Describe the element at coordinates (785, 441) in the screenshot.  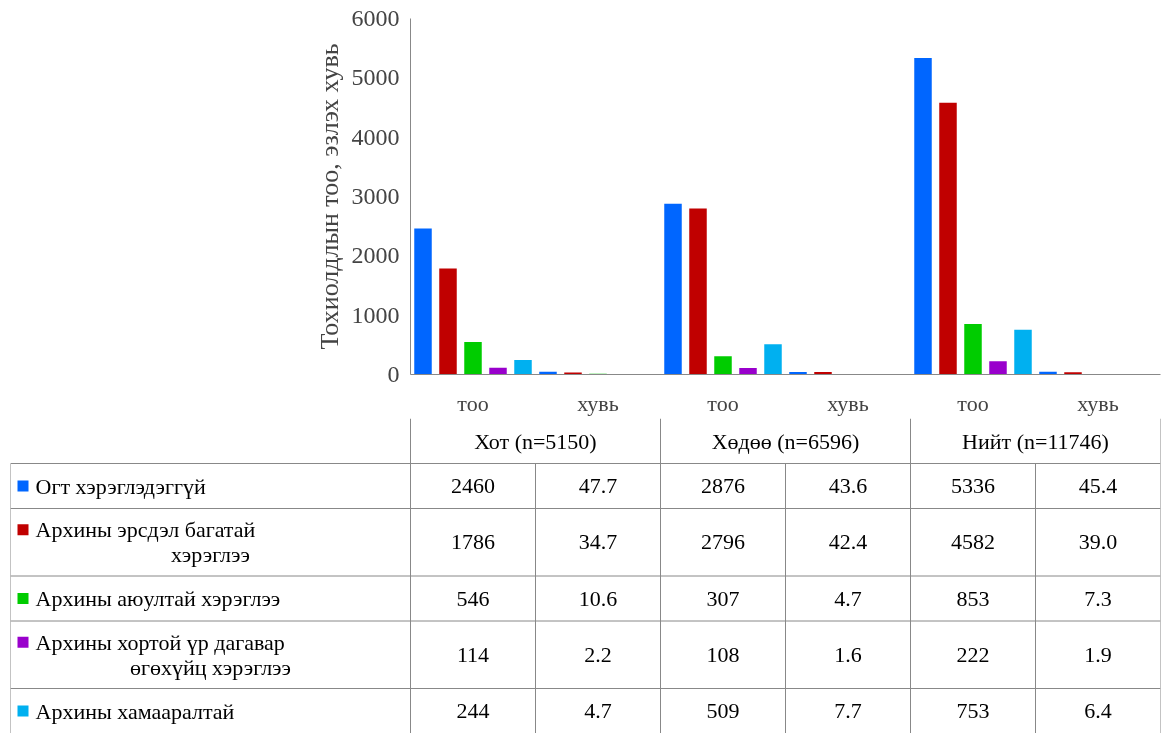
I see `text: Хөдөө (n=6596)` at that location.